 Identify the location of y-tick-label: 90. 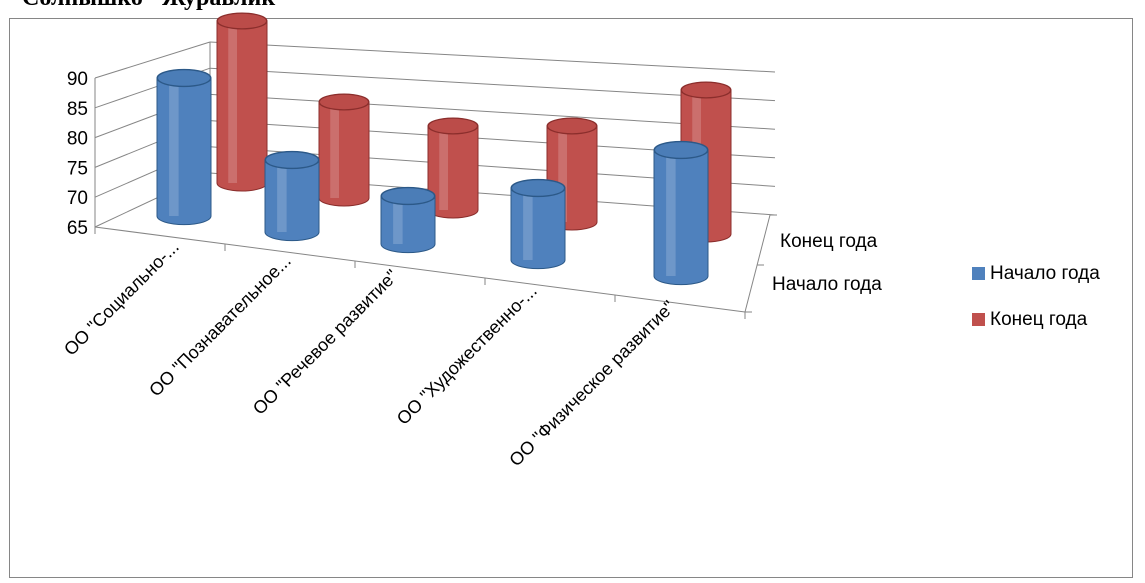
(77, 79).